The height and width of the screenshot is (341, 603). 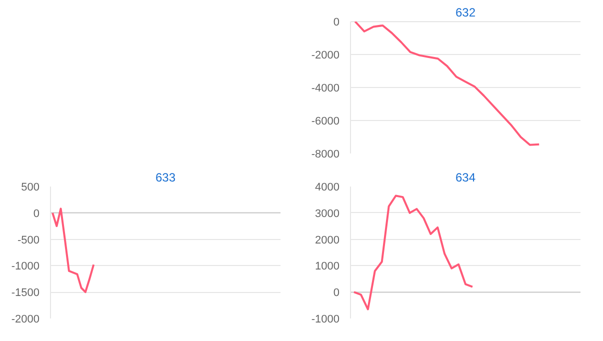 What do you see at coordinates (465, 13) in the screenshot?
I see `chart-title: 632` at bounding box center [465, 13].